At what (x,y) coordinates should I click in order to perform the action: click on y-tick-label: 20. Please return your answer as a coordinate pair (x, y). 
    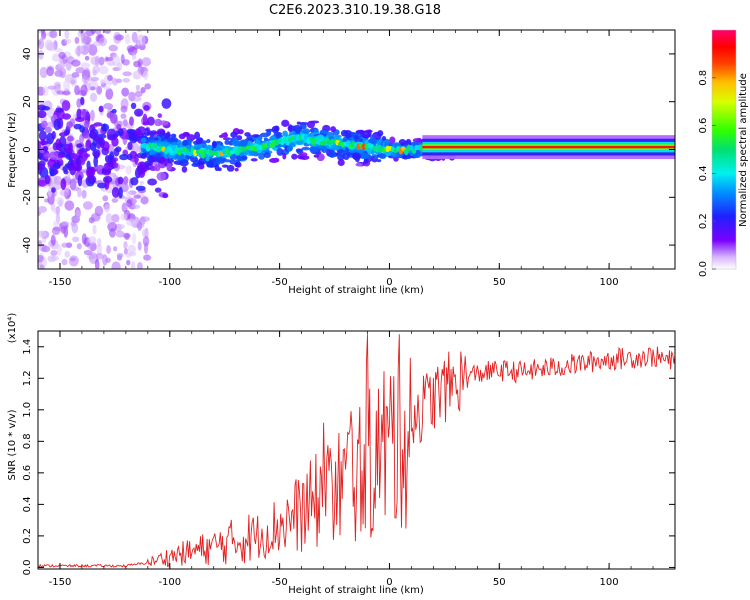
    Looking at the image, I should click on (27, 101).